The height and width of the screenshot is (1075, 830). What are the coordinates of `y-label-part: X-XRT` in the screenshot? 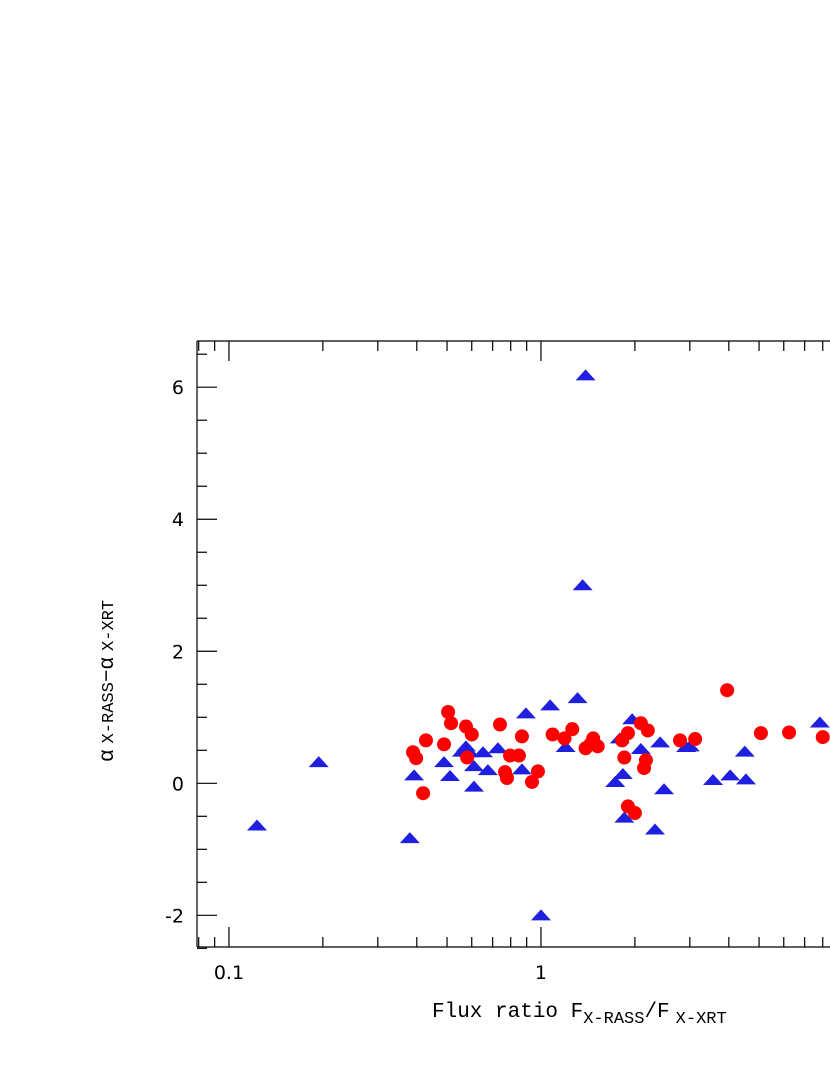 It's located at (109, 625).